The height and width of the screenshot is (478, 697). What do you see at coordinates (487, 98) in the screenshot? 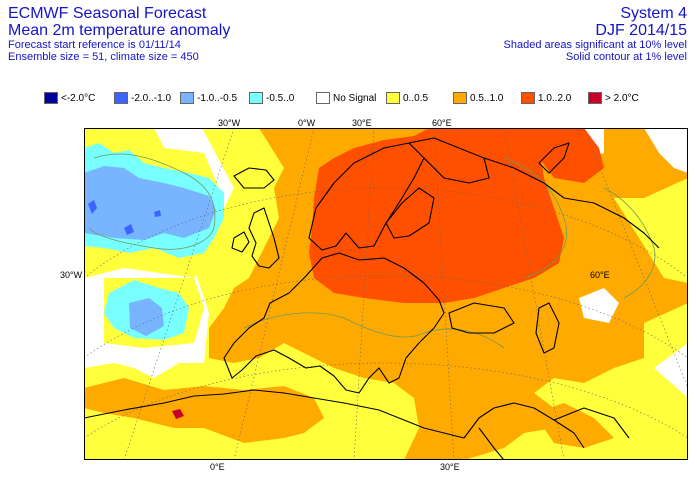
I see `legend-label: 0.5..1.0` at bounding box center [487, 98].